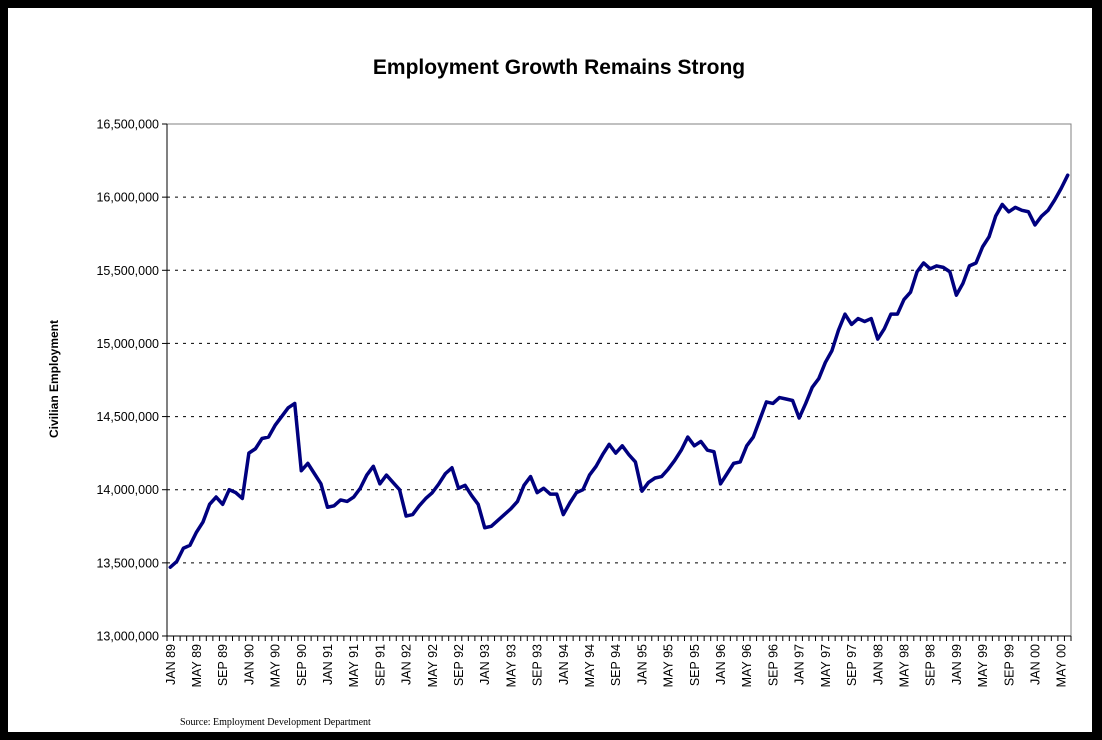  I want to click on x-tick-label: MAY 97, so click(826, 665).